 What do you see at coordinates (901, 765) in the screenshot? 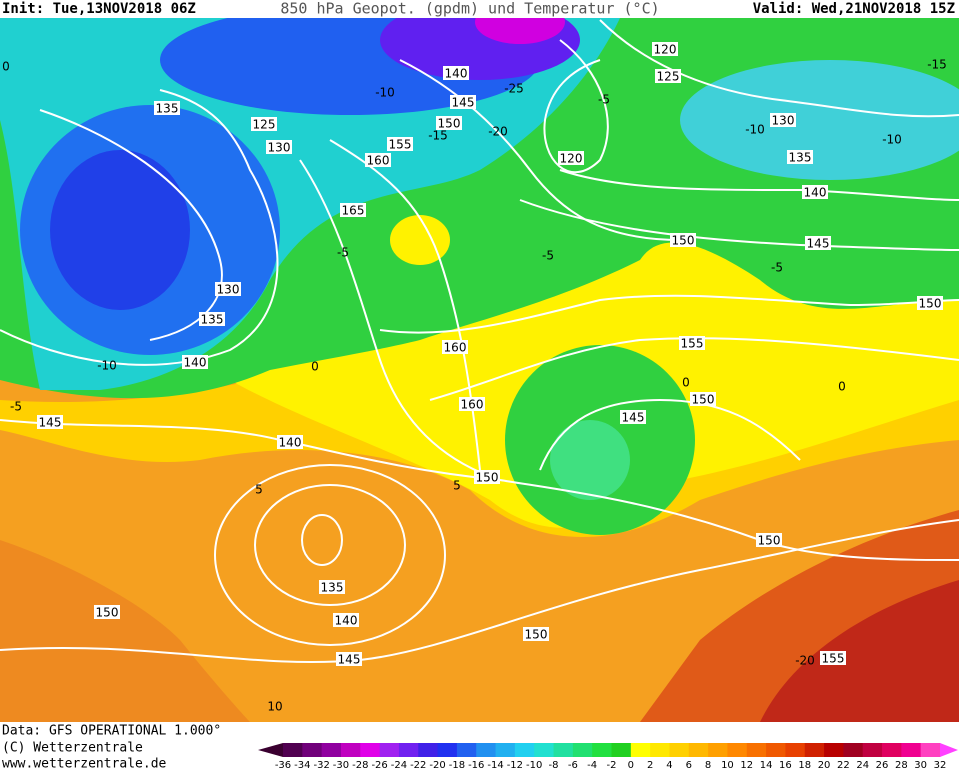
I see `colorbar-label: 28` at bounding box center [901, 765].